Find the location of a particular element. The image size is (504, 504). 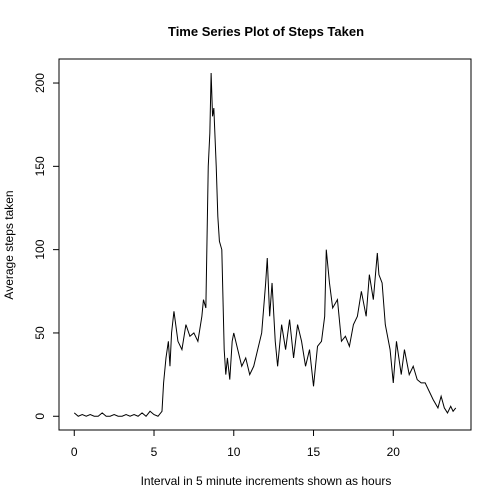

y-tick-label: 200 is located at coordinates (40, 83).